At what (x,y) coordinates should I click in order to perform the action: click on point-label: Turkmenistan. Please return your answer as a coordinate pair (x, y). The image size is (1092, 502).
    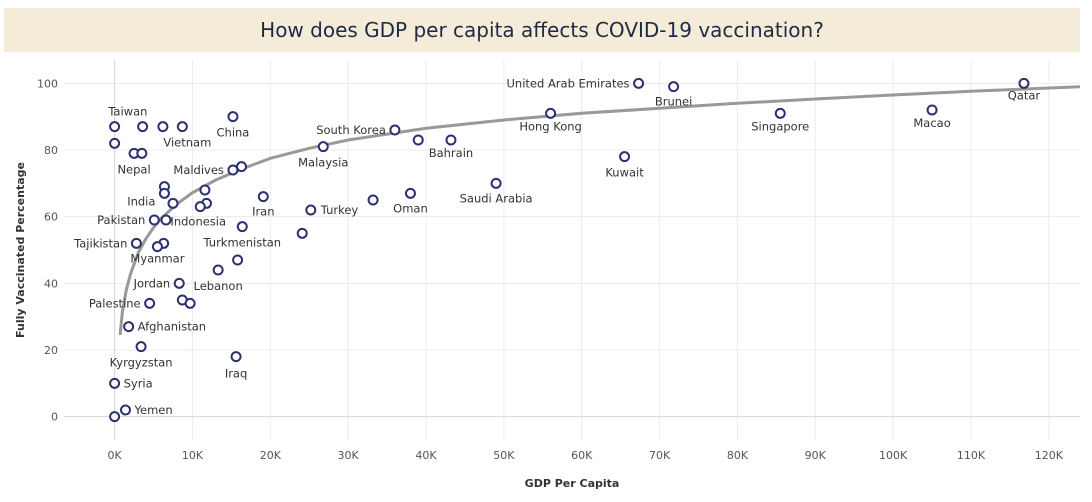
    Looking at the image, I should click on (242, 243).